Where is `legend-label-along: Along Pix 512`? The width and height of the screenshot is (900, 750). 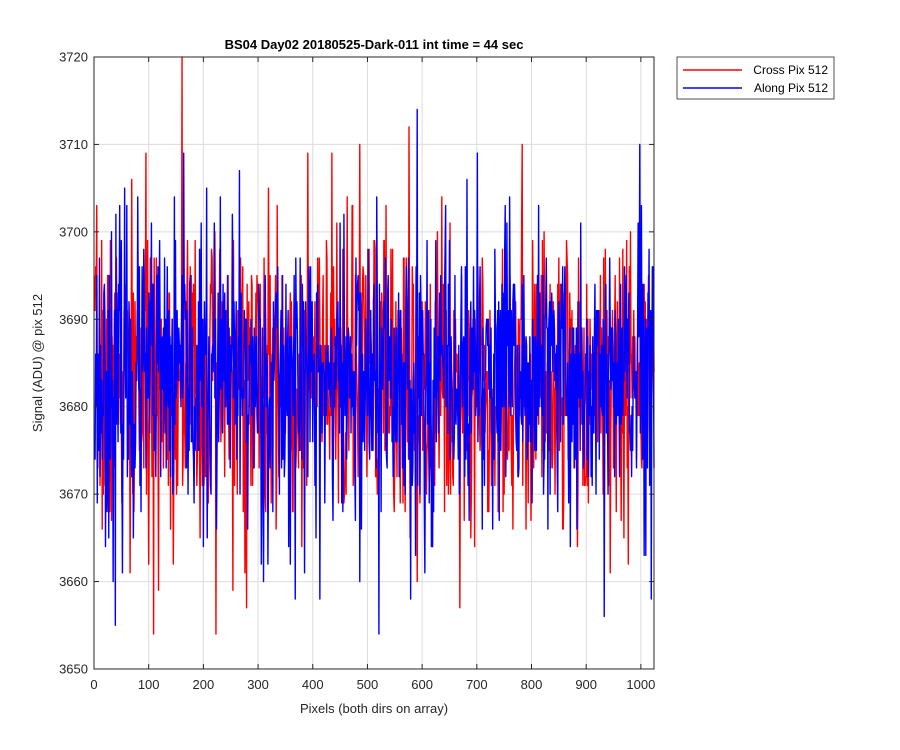
legend-label-along: Along Pix 512 is located at coordinates (791, 88).